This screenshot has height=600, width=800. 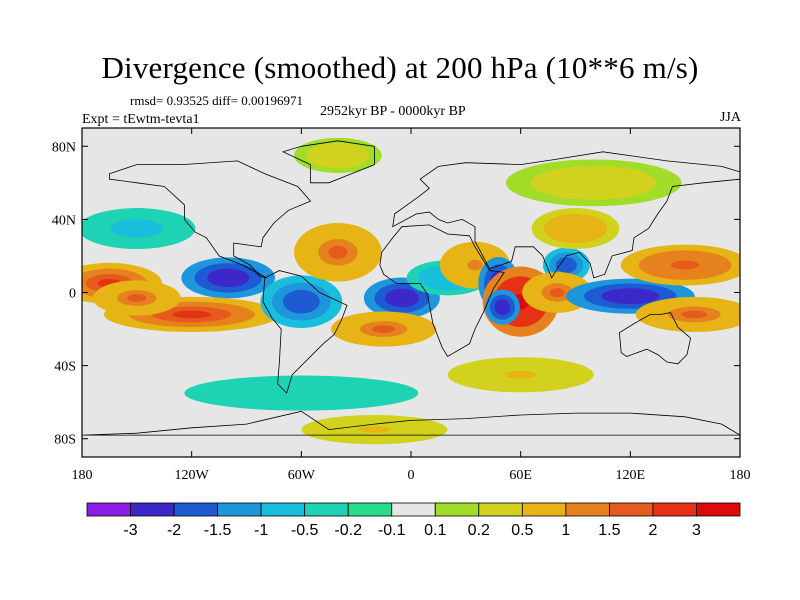 I want to click on colorbar-label: -0.2, so click(x=348, y=530).